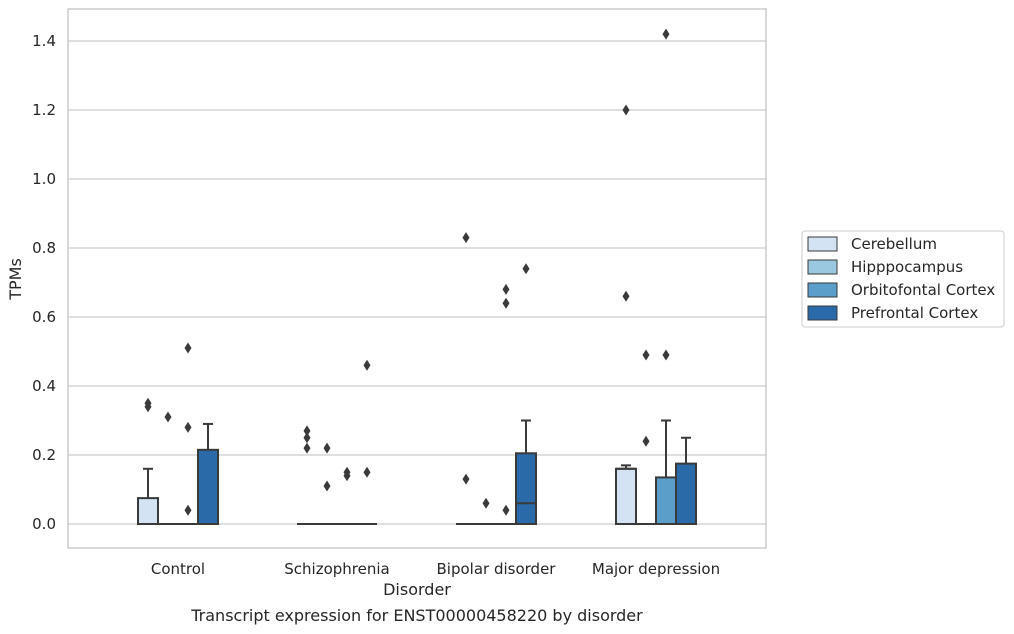  What do you see at coordinates (656, 569) in the screenshot?
I see `x-tick-label: Major depression` at bounding box center [656, 569].